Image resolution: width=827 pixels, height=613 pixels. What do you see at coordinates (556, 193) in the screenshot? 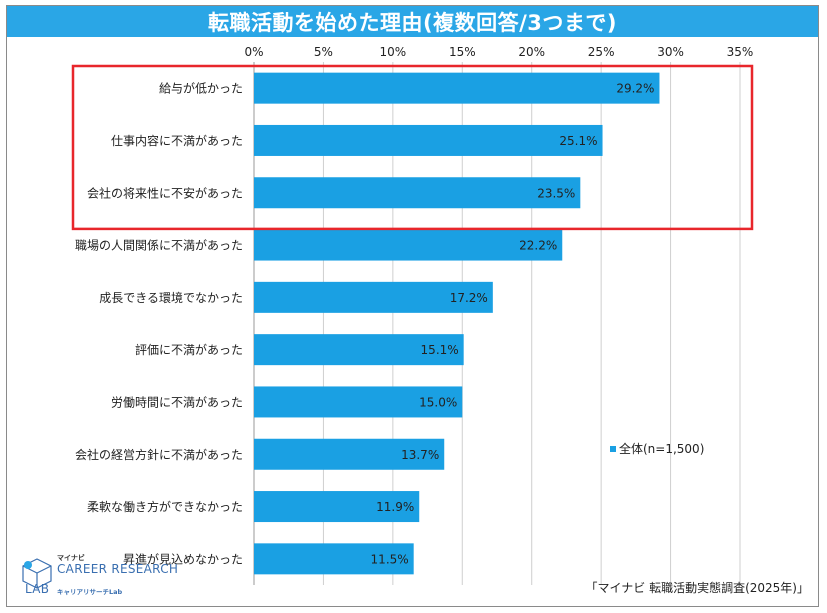
I see `bar-value-label: 23.5%` at bounding box center [556, 193].